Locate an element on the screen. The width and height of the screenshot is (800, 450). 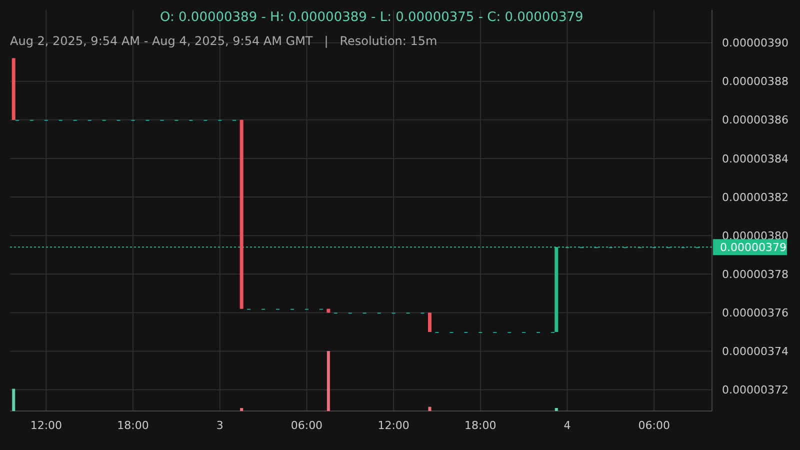
ref-line-label: 0.00000379 is located at coordinates (753, 247).